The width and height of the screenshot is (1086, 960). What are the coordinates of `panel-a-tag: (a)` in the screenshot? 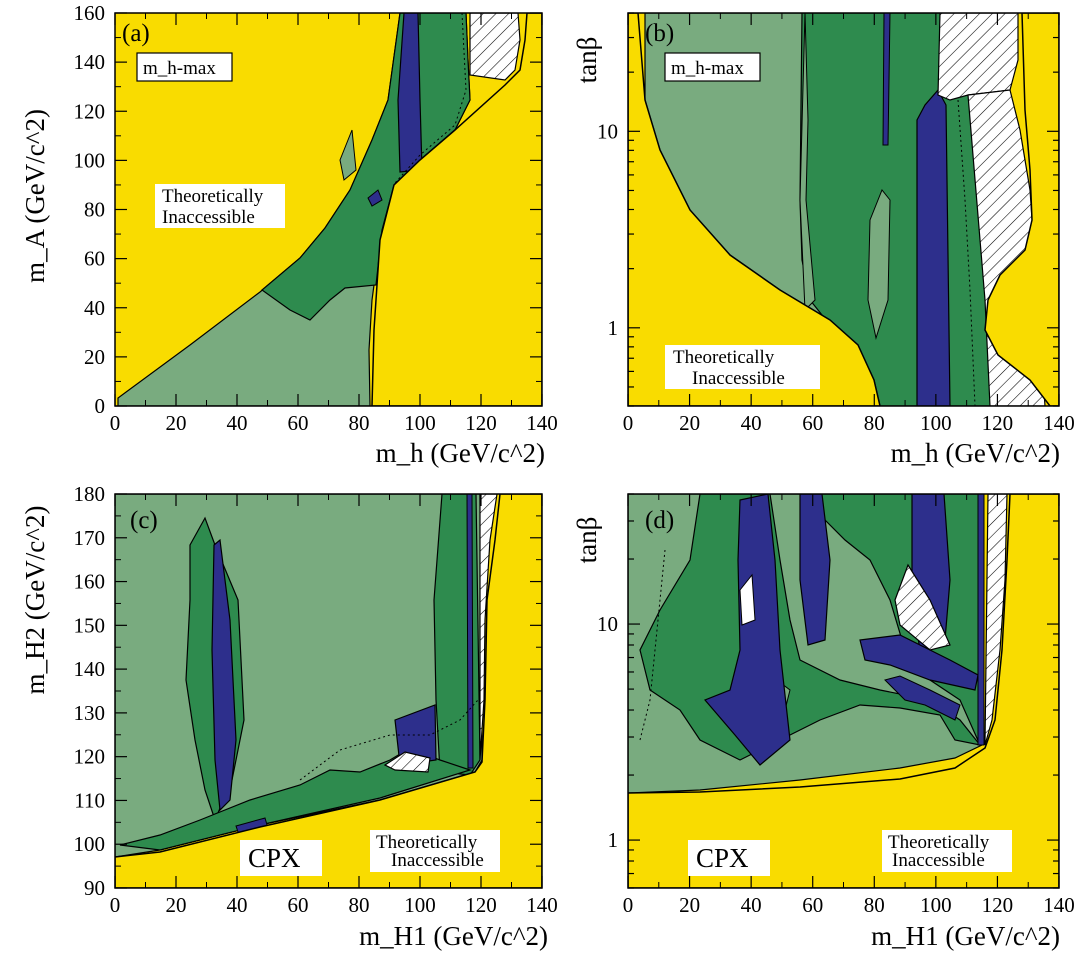 It's located at (136, 33).